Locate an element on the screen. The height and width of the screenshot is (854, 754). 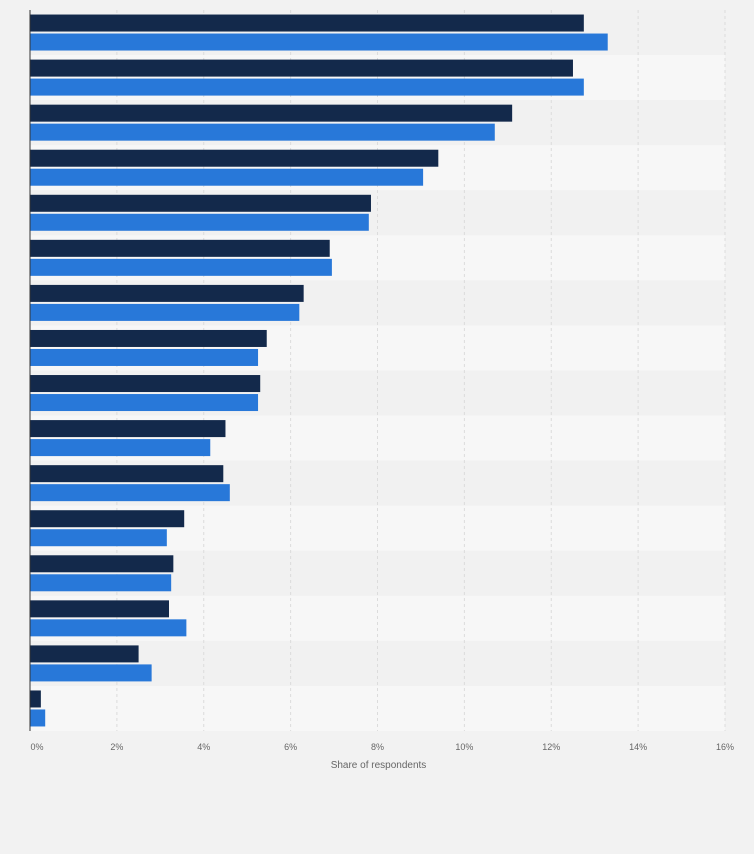
x-tick-label: 8% is located at coordinates (377, 747).